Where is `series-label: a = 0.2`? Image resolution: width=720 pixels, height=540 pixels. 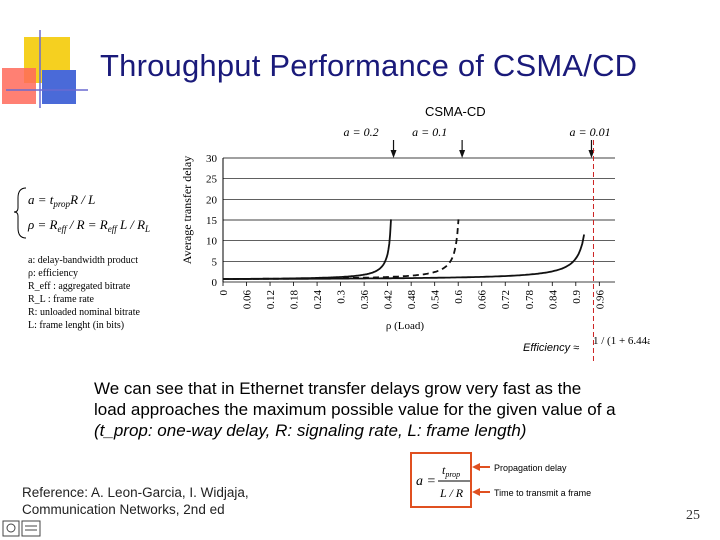 series-label: a = 0.2 is located at coordinates (361, 132).